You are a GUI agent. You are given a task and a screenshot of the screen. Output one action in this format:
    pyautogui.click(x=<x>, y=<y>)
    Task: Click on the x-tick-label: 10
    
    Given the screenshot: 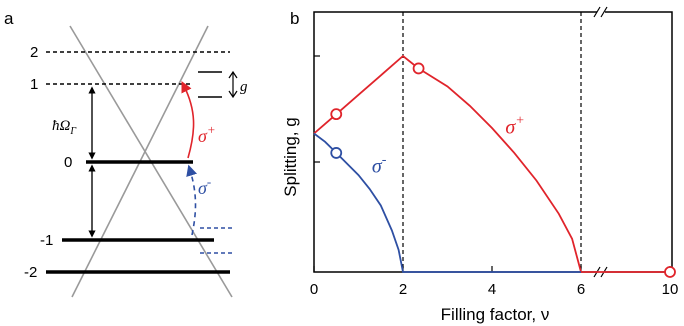 What is the action you would take?
    pyautogui.click(x=670, y=289)
    